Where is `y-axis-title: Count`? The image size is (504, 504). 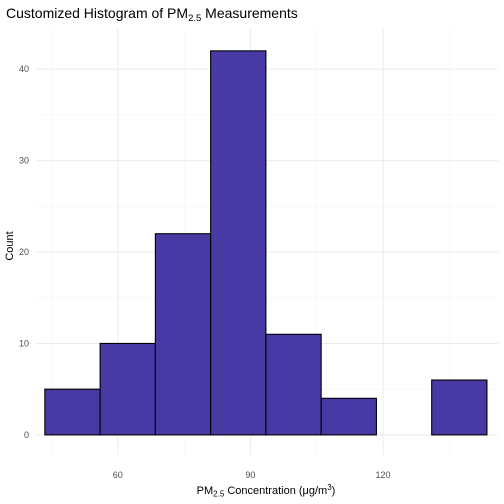 y-axis-title: Count is located at coordinates (10, 245).